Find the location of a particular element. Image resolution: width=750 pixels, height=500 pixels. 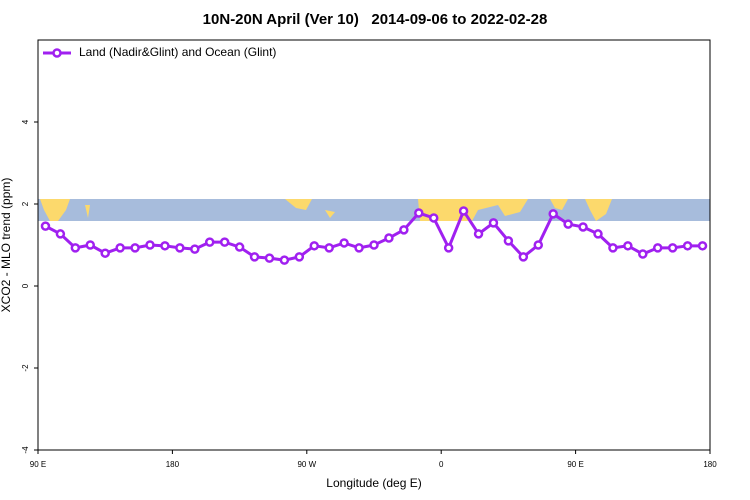

x-axis-label: Longitude (deg E) is located at coordinates (373, 483).